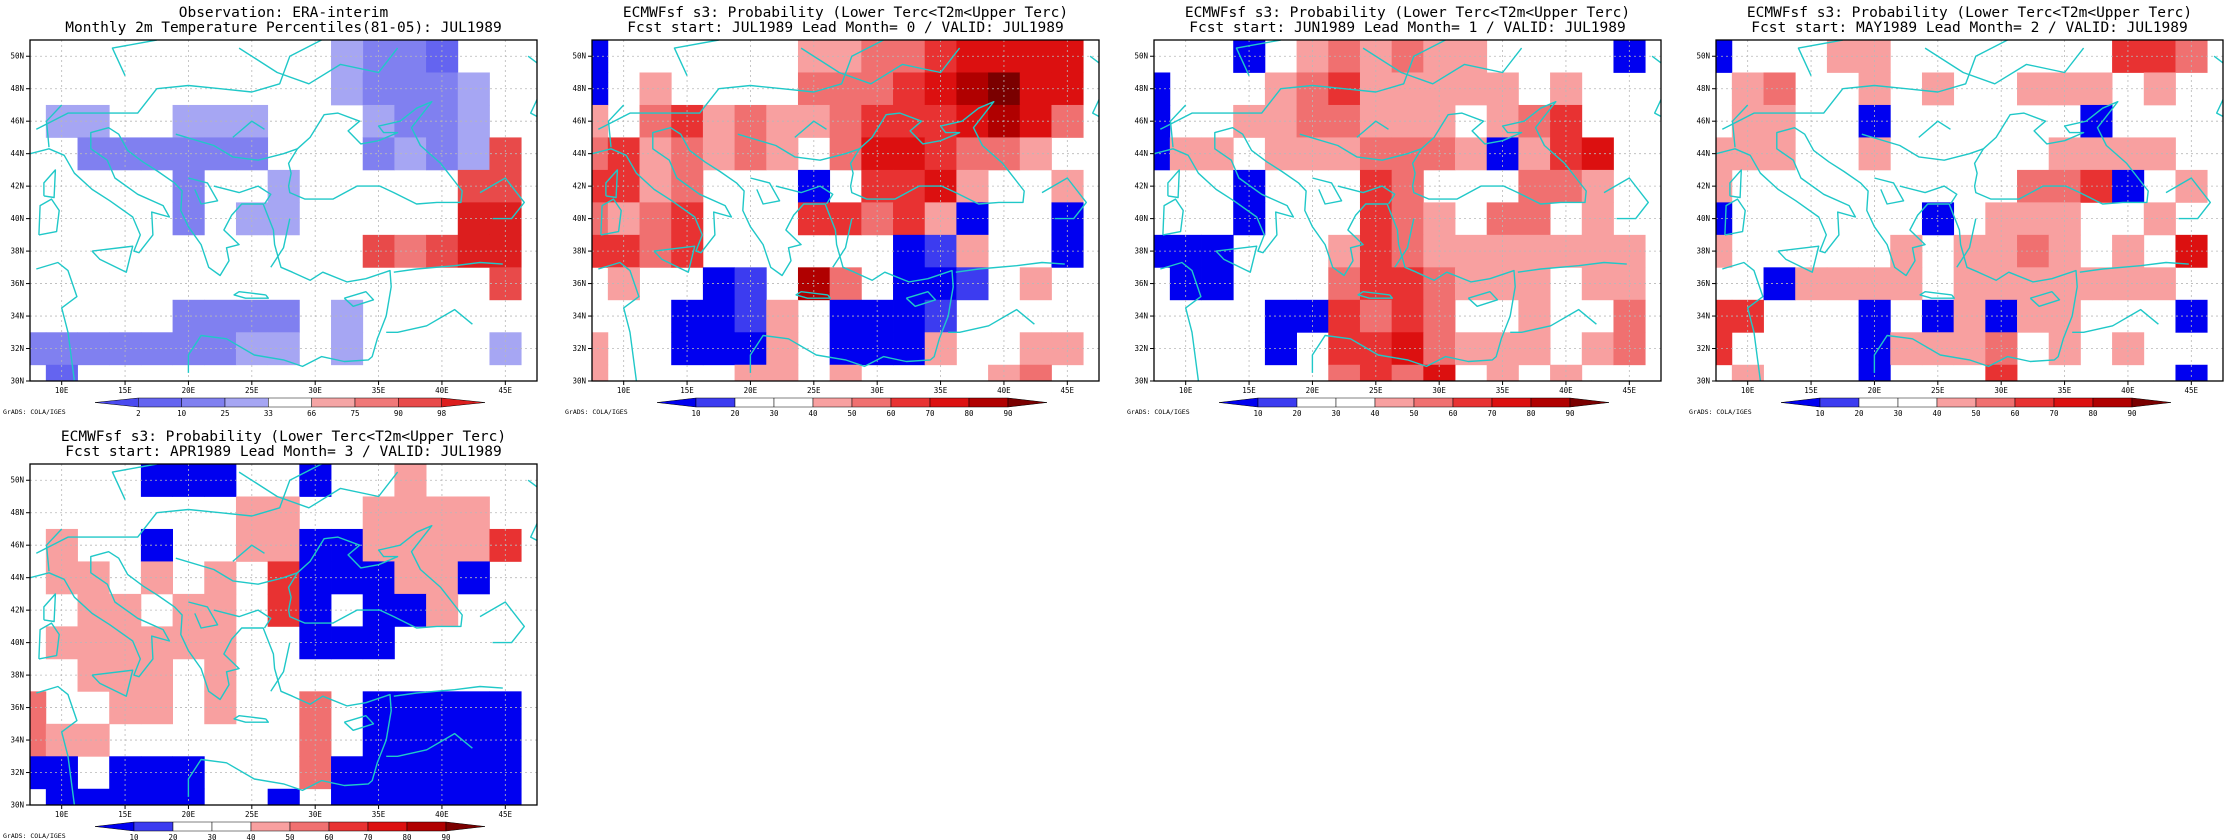  Describe the element at coordinates (774, 413) in the screenshot. I see `colorbar-label: 30` at that location.